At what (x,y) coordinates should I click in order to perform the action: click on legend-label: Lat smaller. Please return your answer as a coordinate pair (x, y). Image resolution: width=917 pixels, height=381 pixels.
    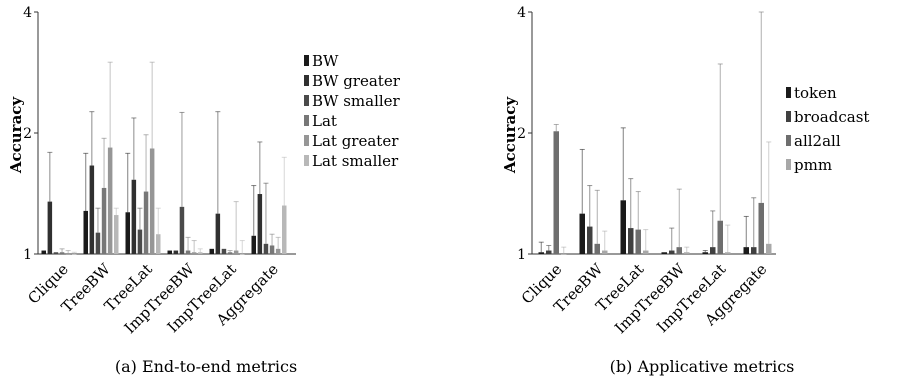
    Looking at the image, I should click on (355, 161).